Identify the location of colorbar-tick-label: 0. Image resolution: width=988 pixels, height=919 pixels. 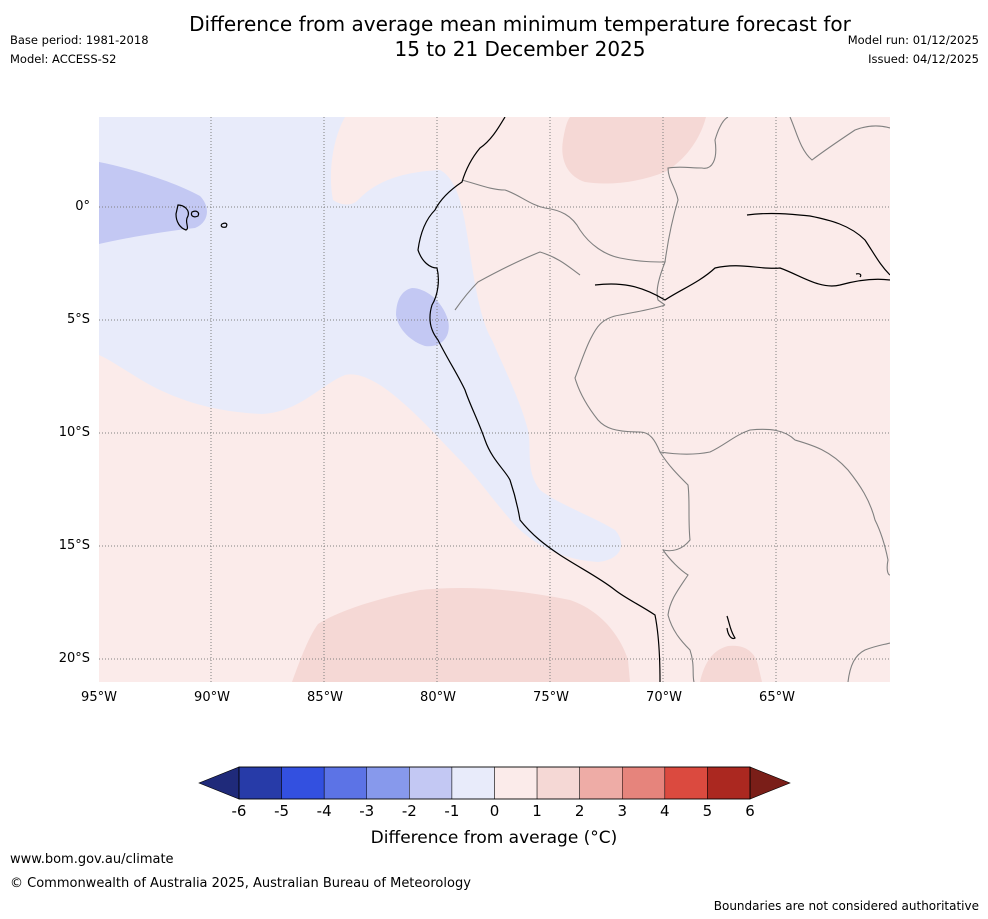
(494, 811).